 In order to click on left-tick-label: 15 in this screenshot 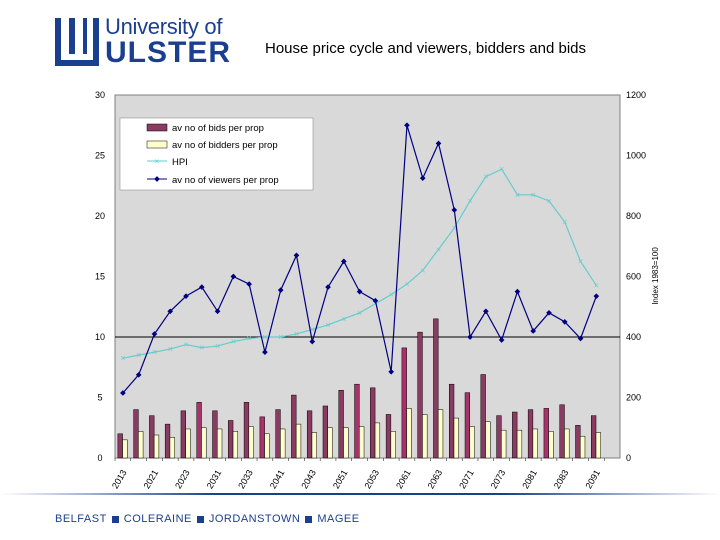, I will do `click(100, 277)`.